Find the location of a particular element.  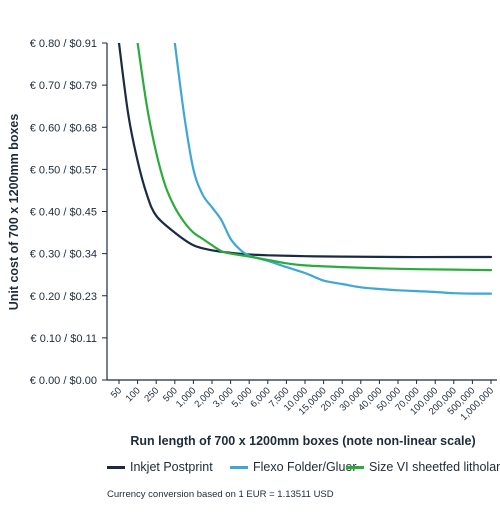

y-tick-label: € 0.50 / $0.57 is located at coordinates (63, 170).